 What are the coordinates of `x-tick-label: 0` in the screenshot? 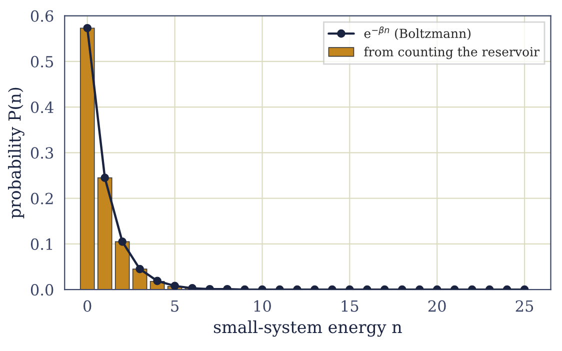 It's located at (88, 306).